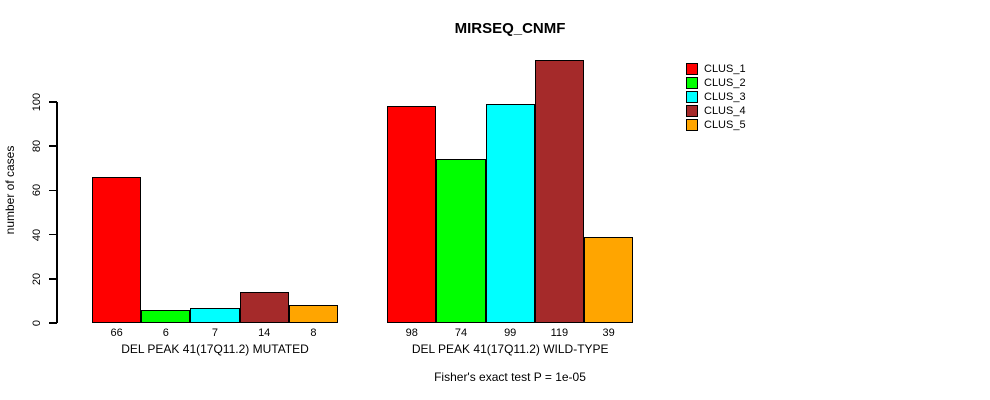  Describe the element at coordinates (37, 102) in the screenshot. I see `y-tick-label: 100` at that location.